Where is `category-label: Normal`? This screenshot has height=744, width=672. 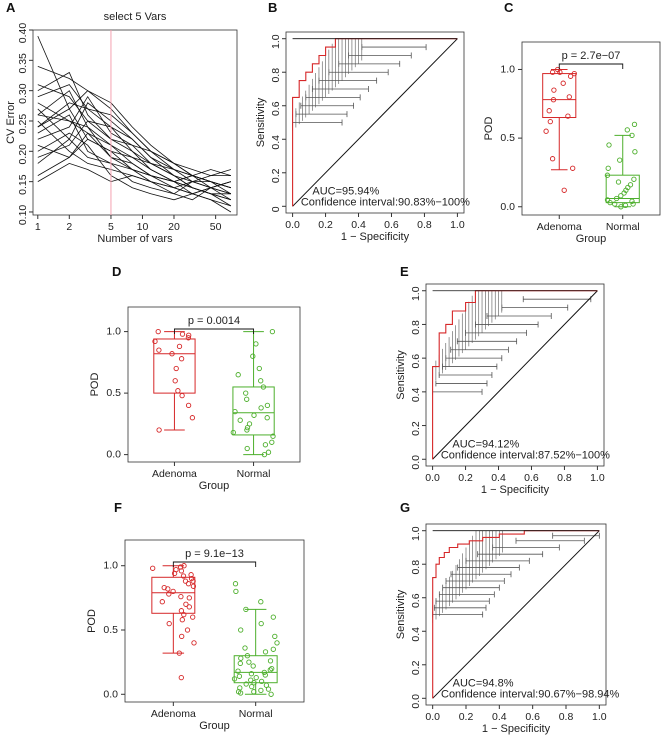
category-label: Normal is located at coordinates (256, 714).